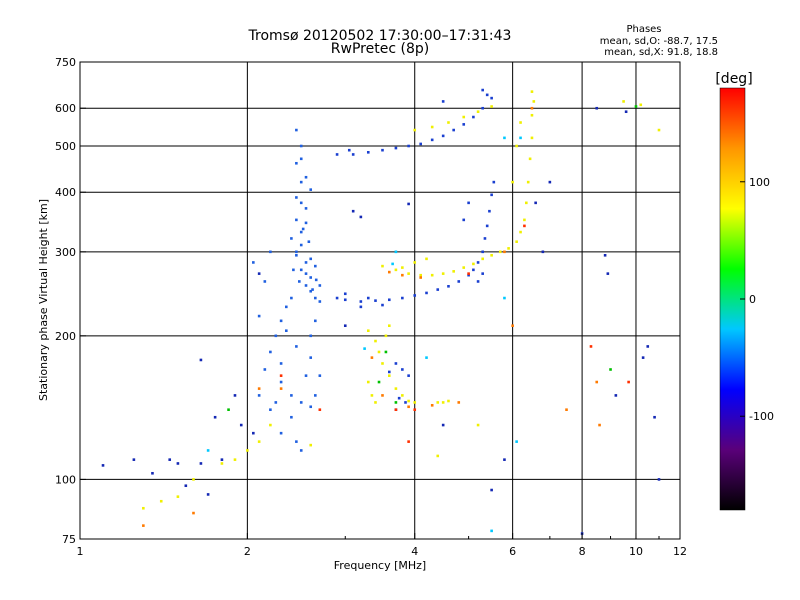  What do you see at coordinates (380, 49) in the screenshot?
I see `chart-subtitle: RwPretec (8p)` at bounding box center [380, 49].